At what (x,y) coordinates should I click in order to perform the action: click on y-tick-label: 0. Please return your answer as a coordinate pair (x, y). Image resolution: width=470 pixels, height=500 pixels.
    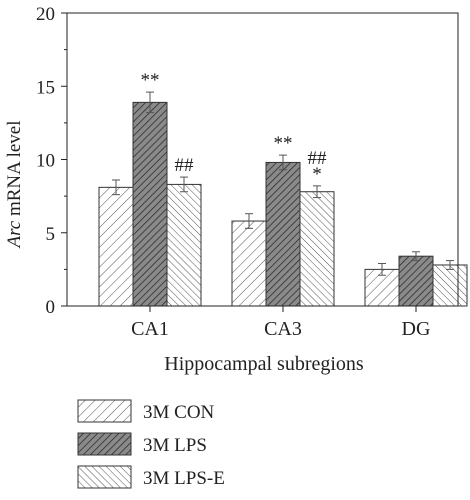
    Looking at the image, I should click on (51, 307).